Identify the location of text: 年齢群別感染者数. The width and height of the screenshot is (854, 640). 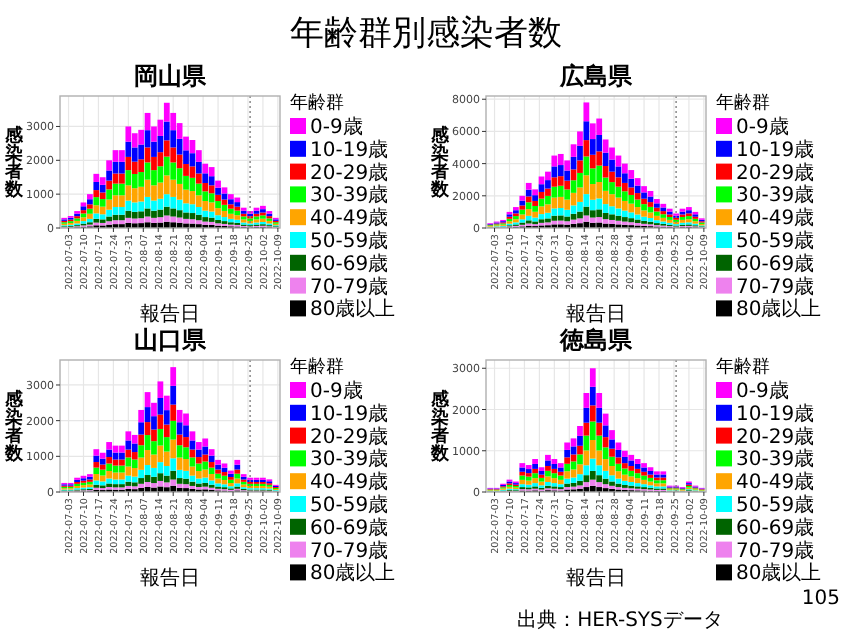
(426, 34).